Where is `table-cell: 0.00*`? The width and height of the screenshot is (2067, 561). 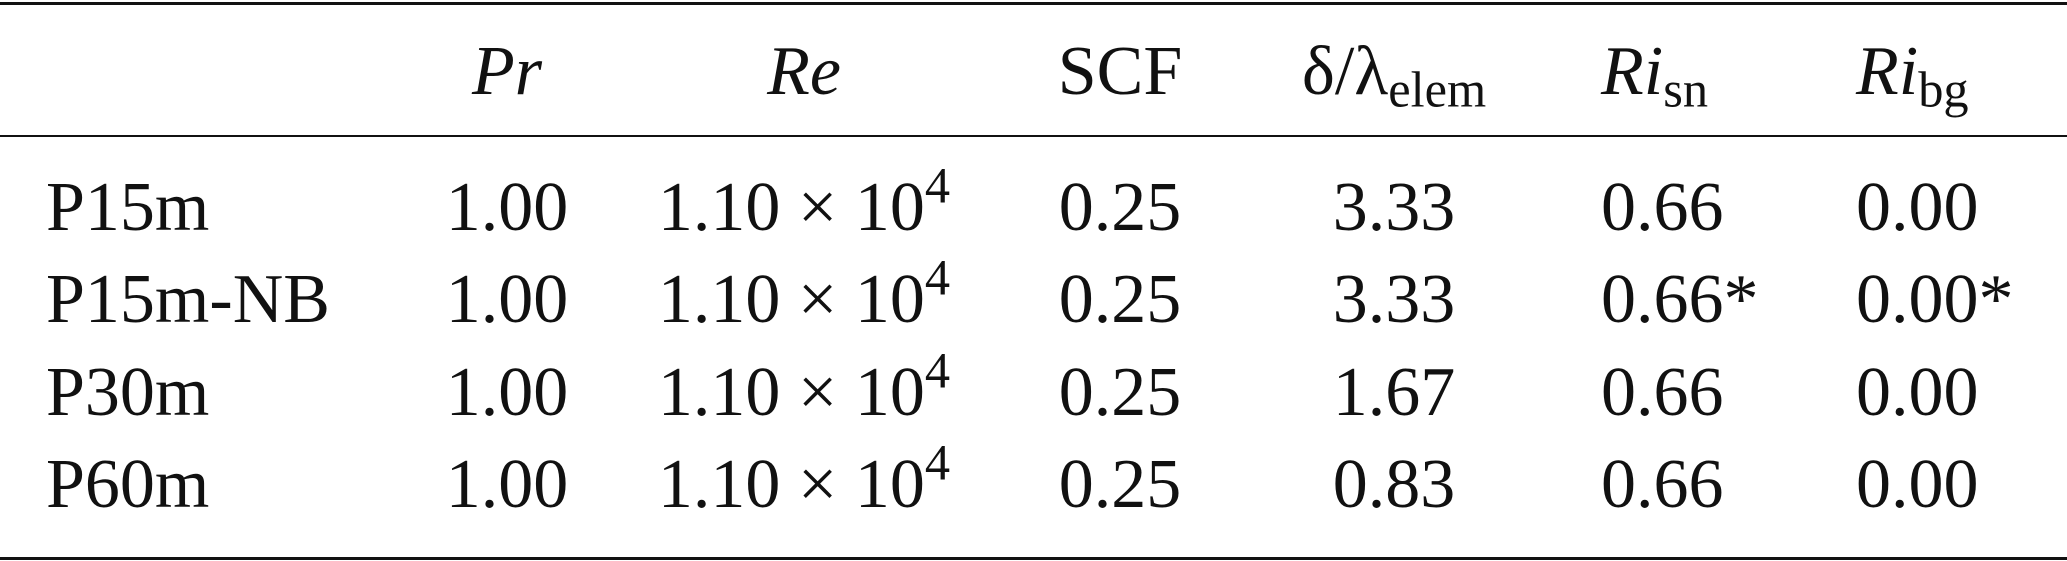 table-cell: 0.00* is located at coordinates (1935, 299).